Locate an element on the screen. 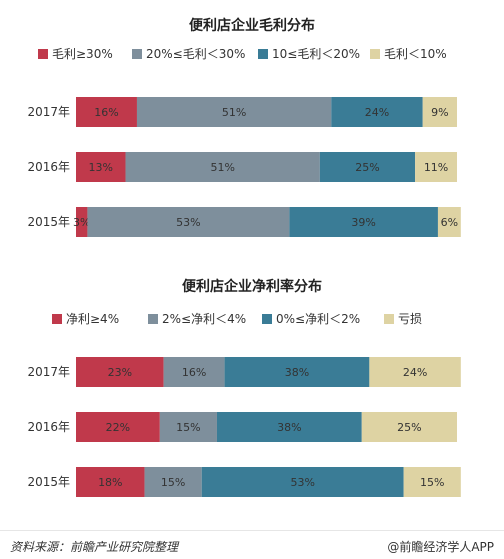  data-label: 18% is located at coordinates (110, 482).